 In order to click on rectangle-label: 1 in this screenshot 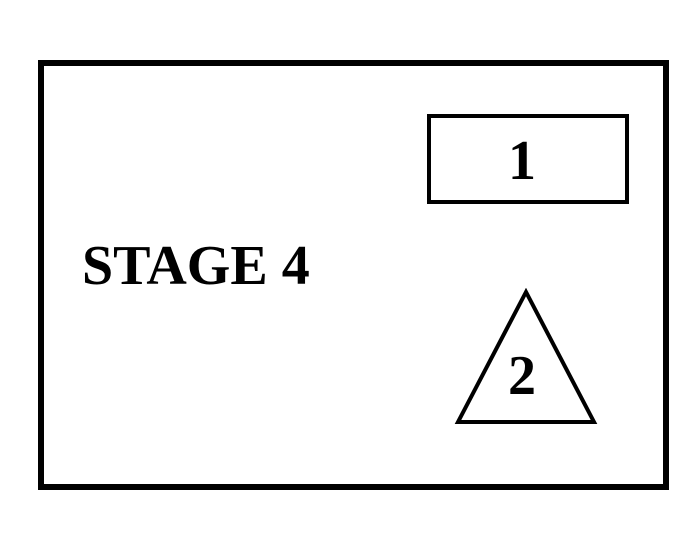, I will do `click(522, 161)`.